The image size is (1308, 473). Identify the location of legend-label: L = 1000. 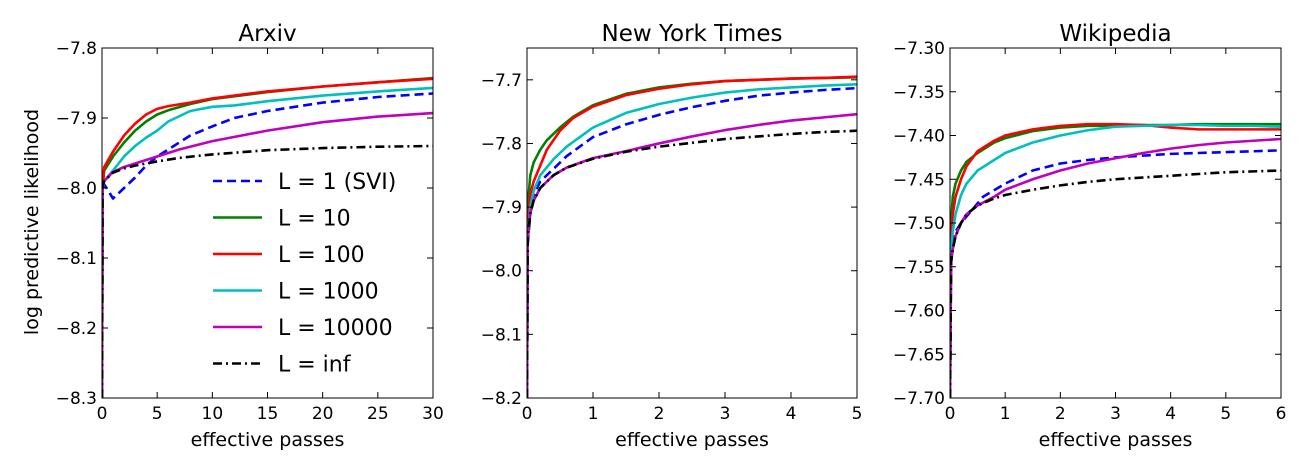
(328, 292).